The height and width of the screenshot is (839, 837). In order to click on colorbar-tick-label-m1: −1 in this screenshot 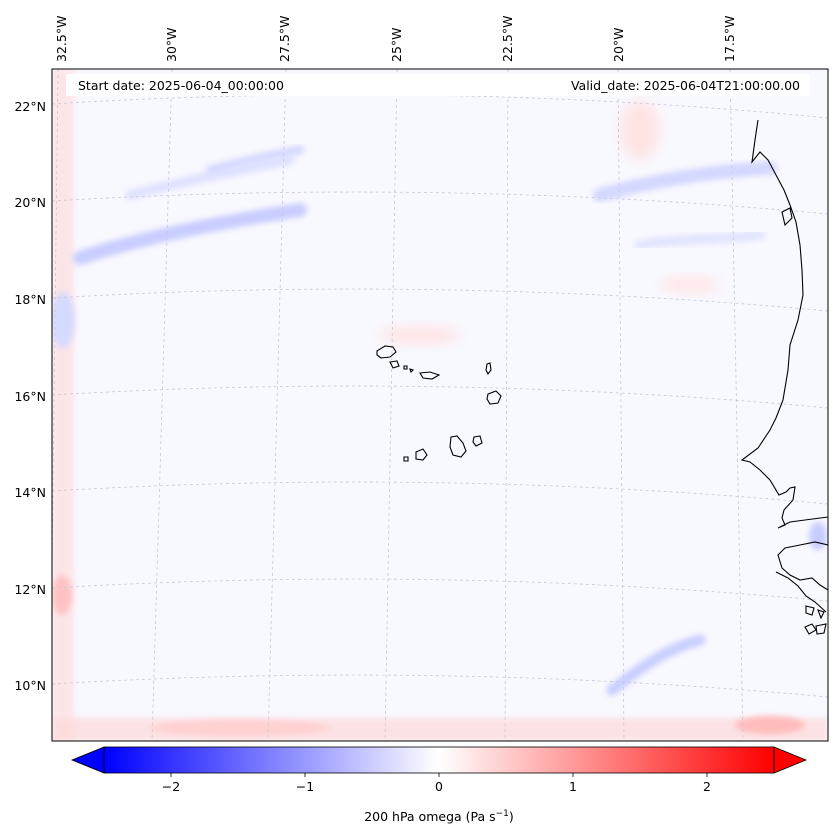, I will do `click(305, 786)`.